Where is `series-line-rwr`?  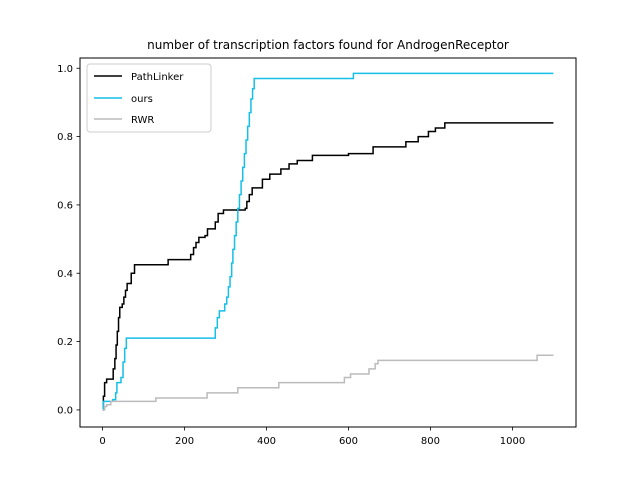 series-line-rwr is located at coordinates (328, 382).